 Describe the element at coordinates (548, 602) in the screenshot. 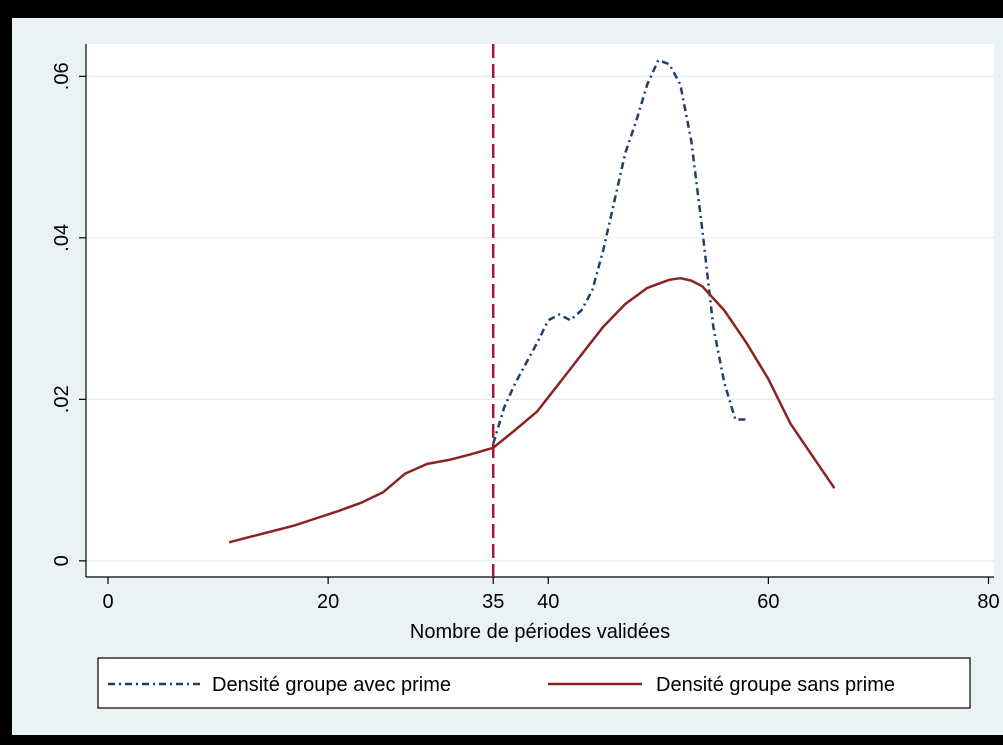

I see `x-tick-label-3: 40` at that location.